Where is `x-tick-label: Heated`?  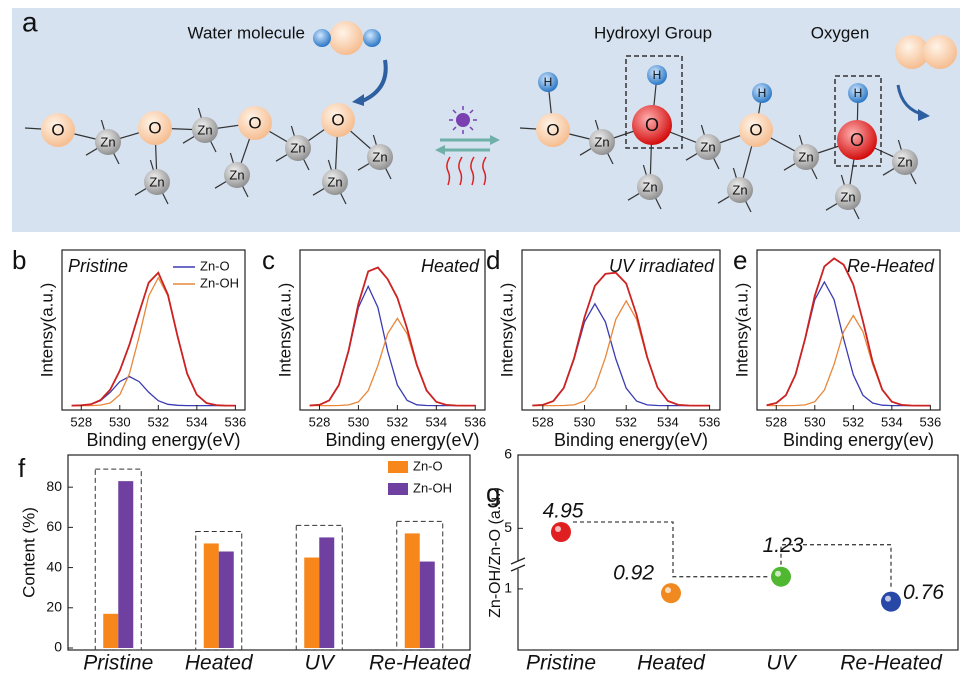
x-tick-label: Heated is located at coordinates (671, 663).